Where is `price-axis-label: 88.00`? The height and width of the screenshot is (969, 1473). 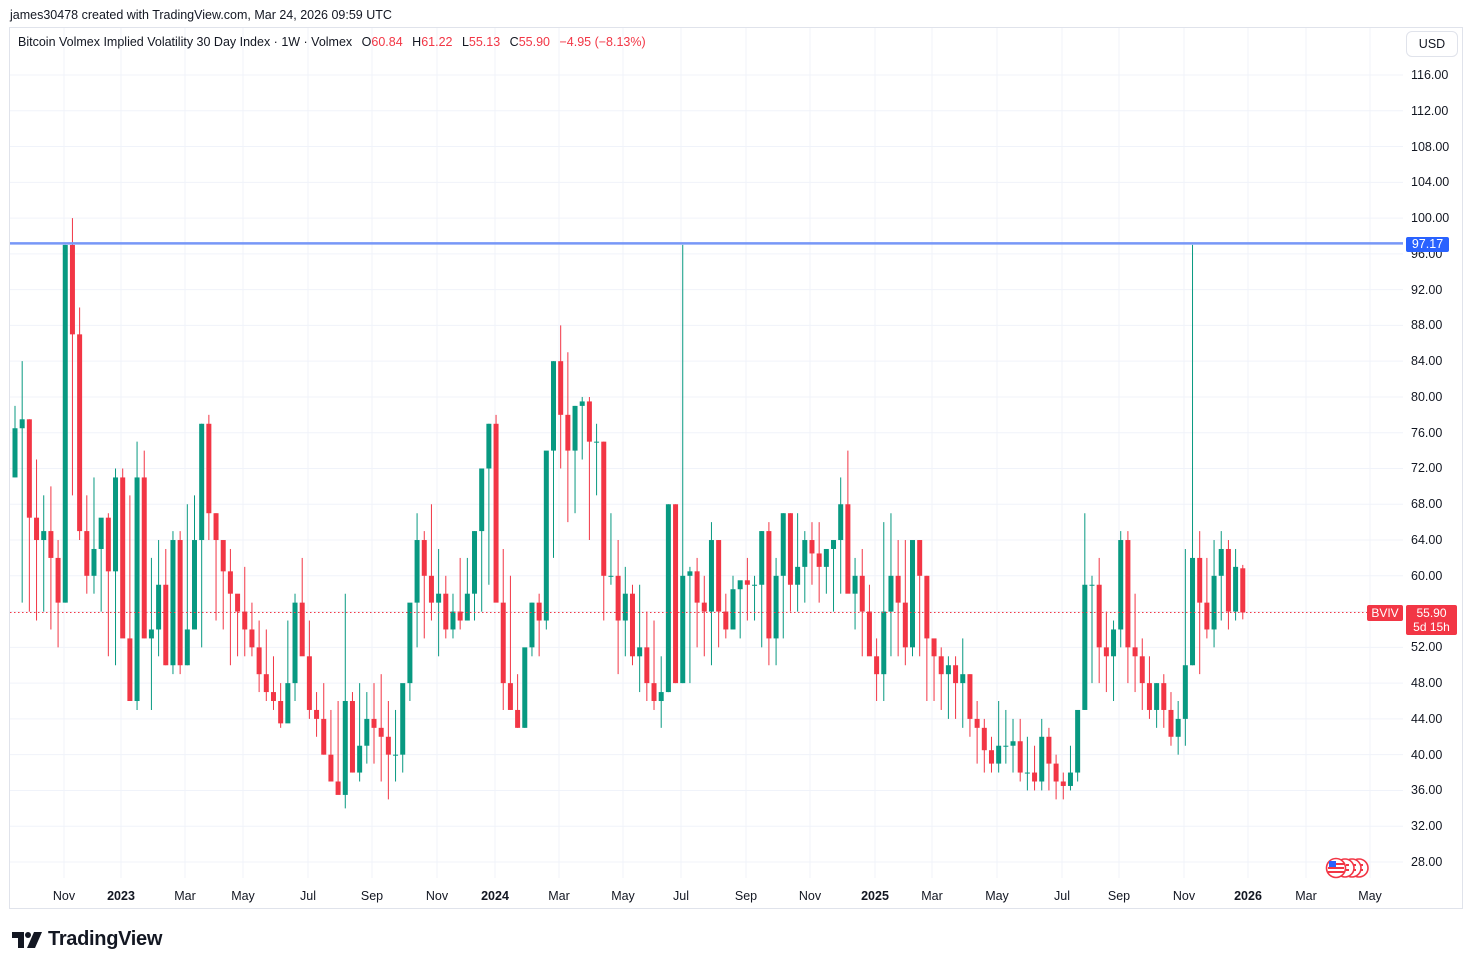
price-axis-label: 88.00 is located at coordinates (1427, 325).